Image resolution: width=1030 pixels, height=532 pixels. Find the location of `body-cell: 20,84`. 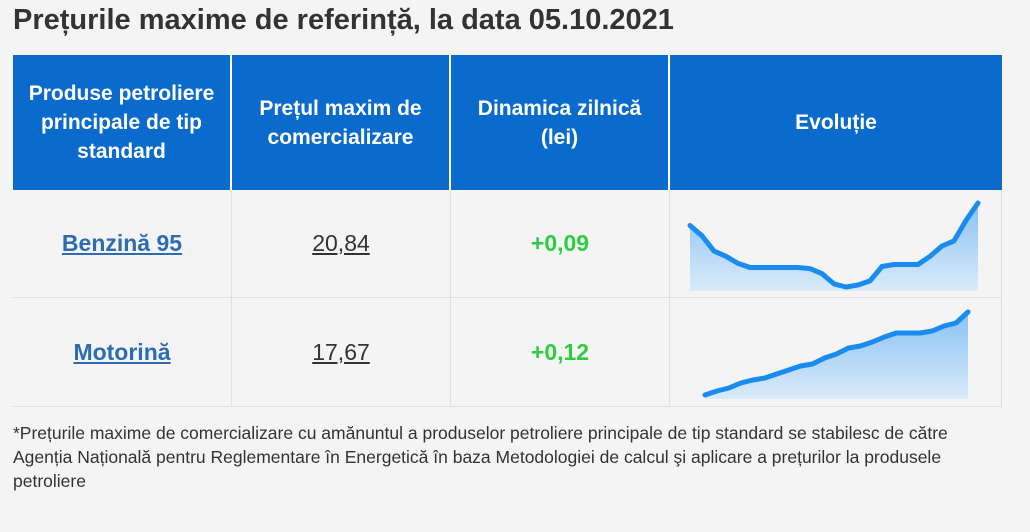

body-cell: 20,84 is located at coordinates (341, 244).